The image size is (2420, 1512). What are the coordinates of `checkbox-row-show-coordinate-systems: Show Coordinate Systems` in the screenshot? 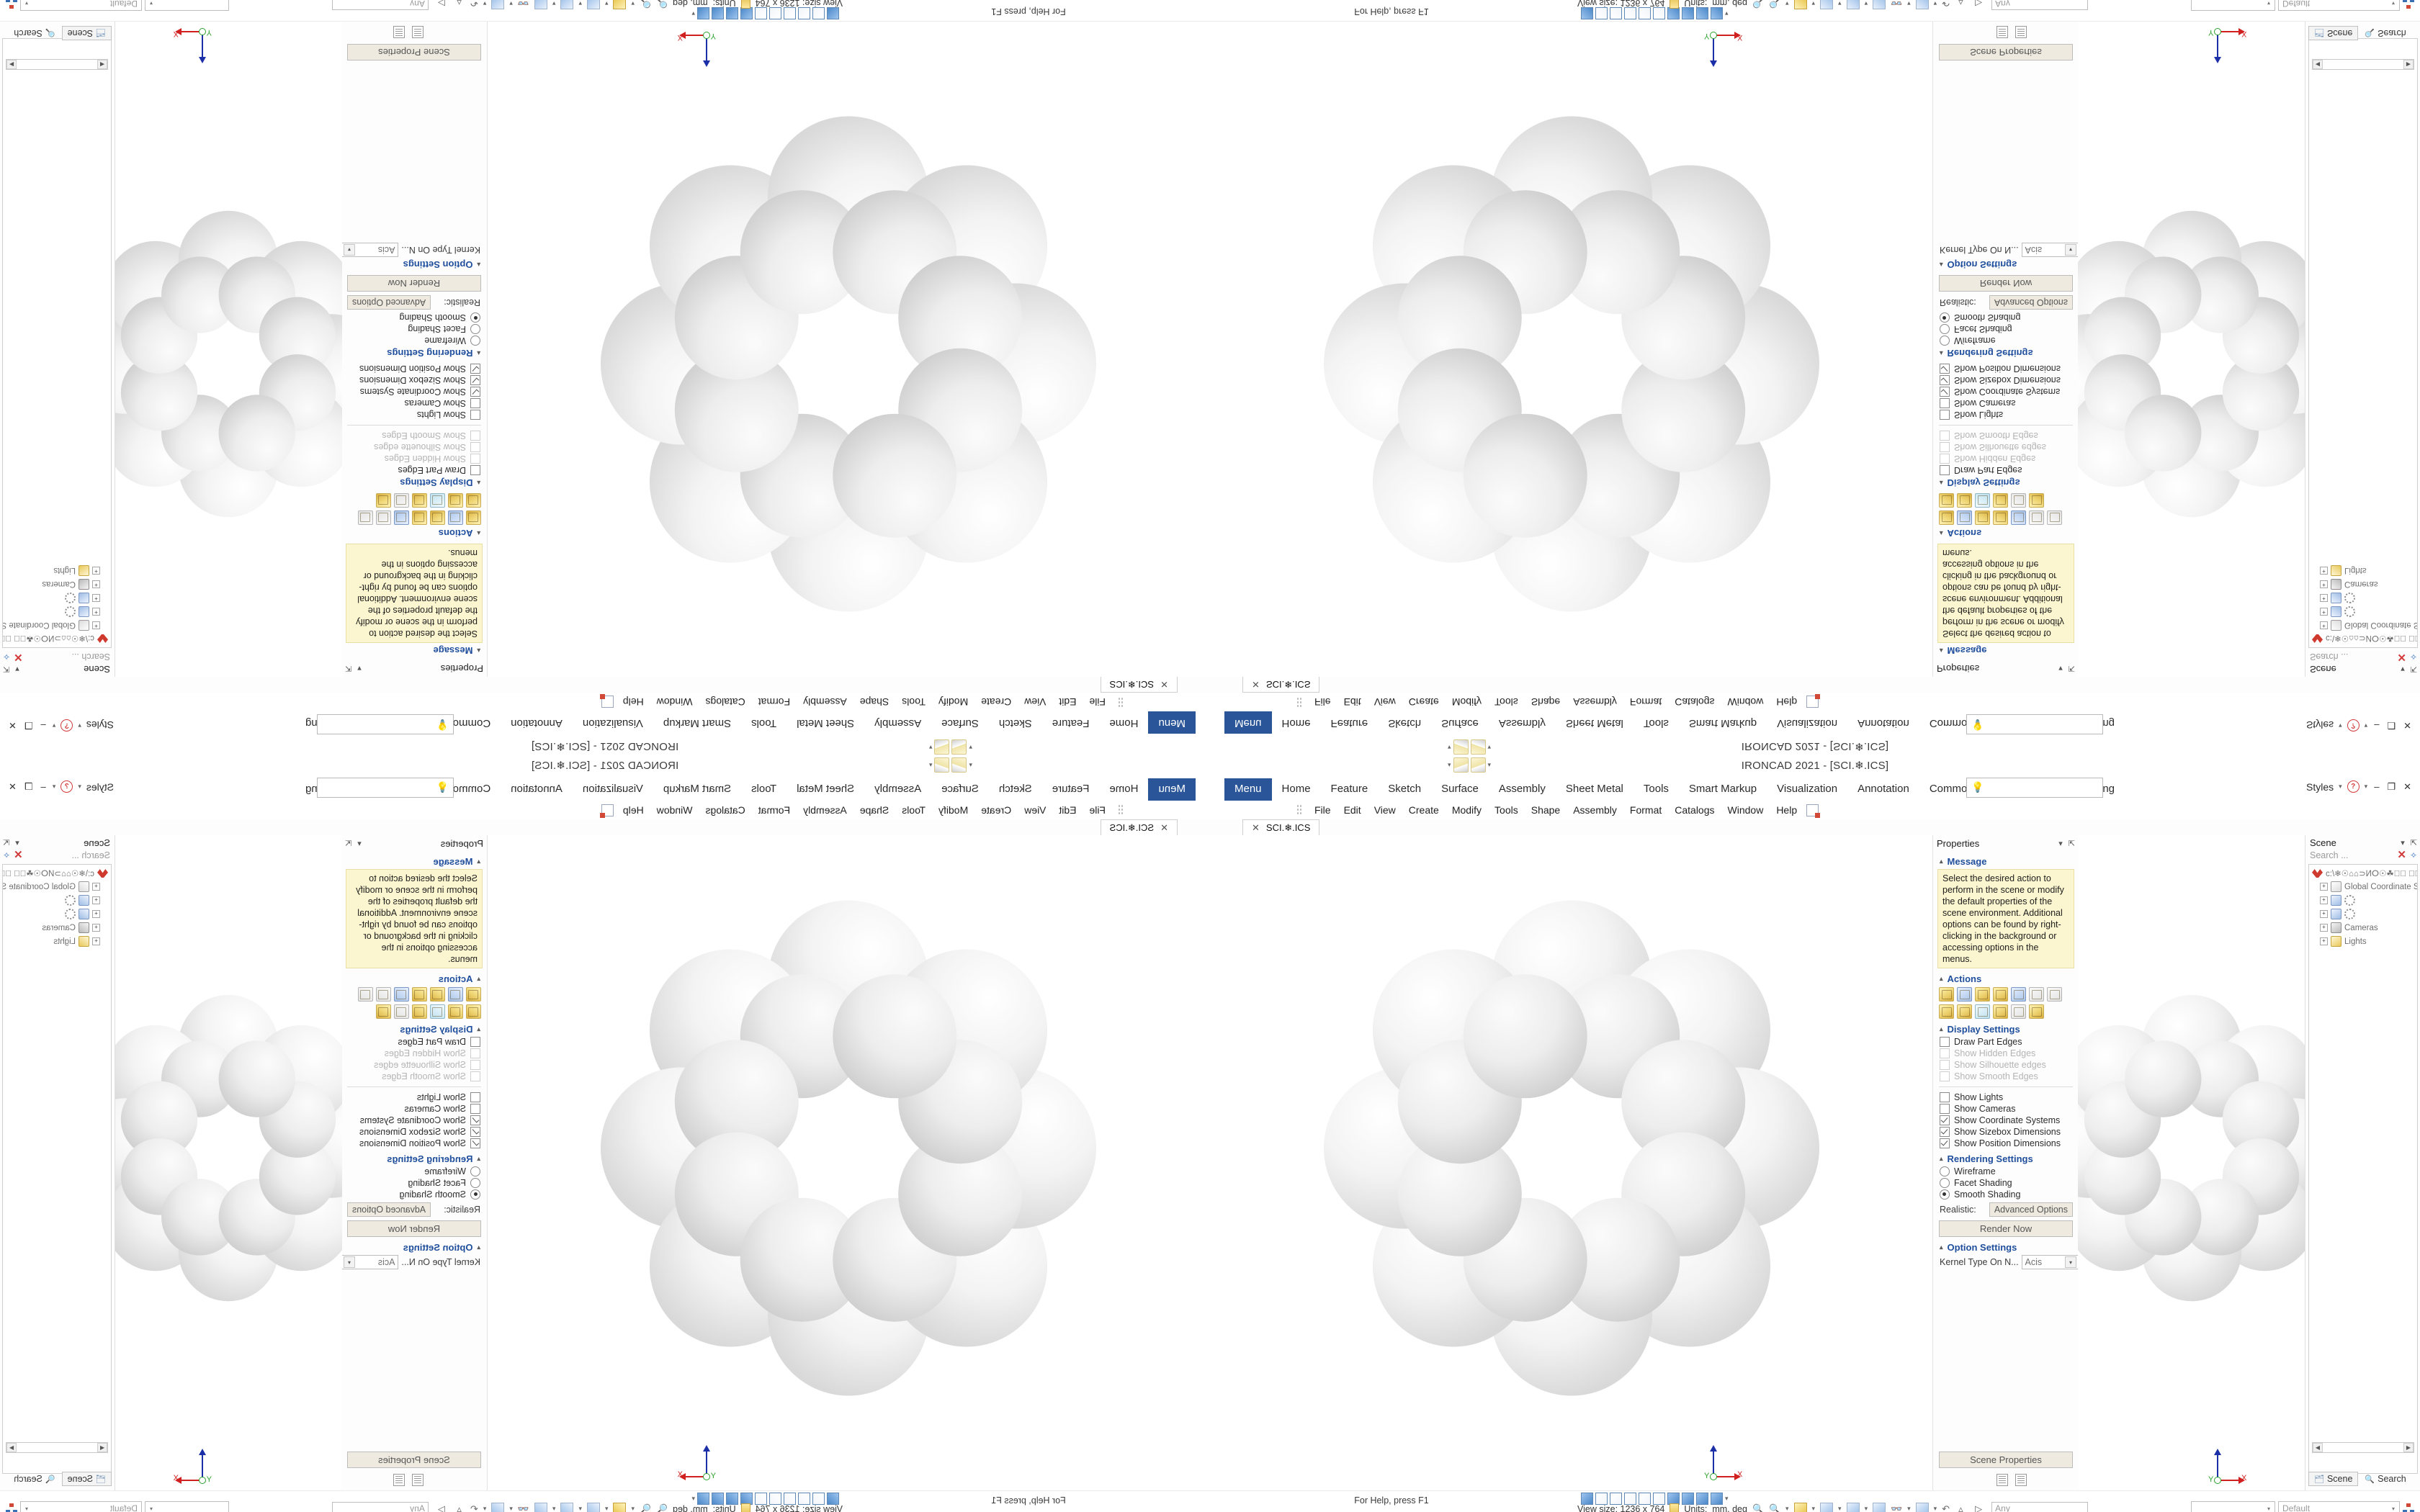 It's located at (410, 1120).